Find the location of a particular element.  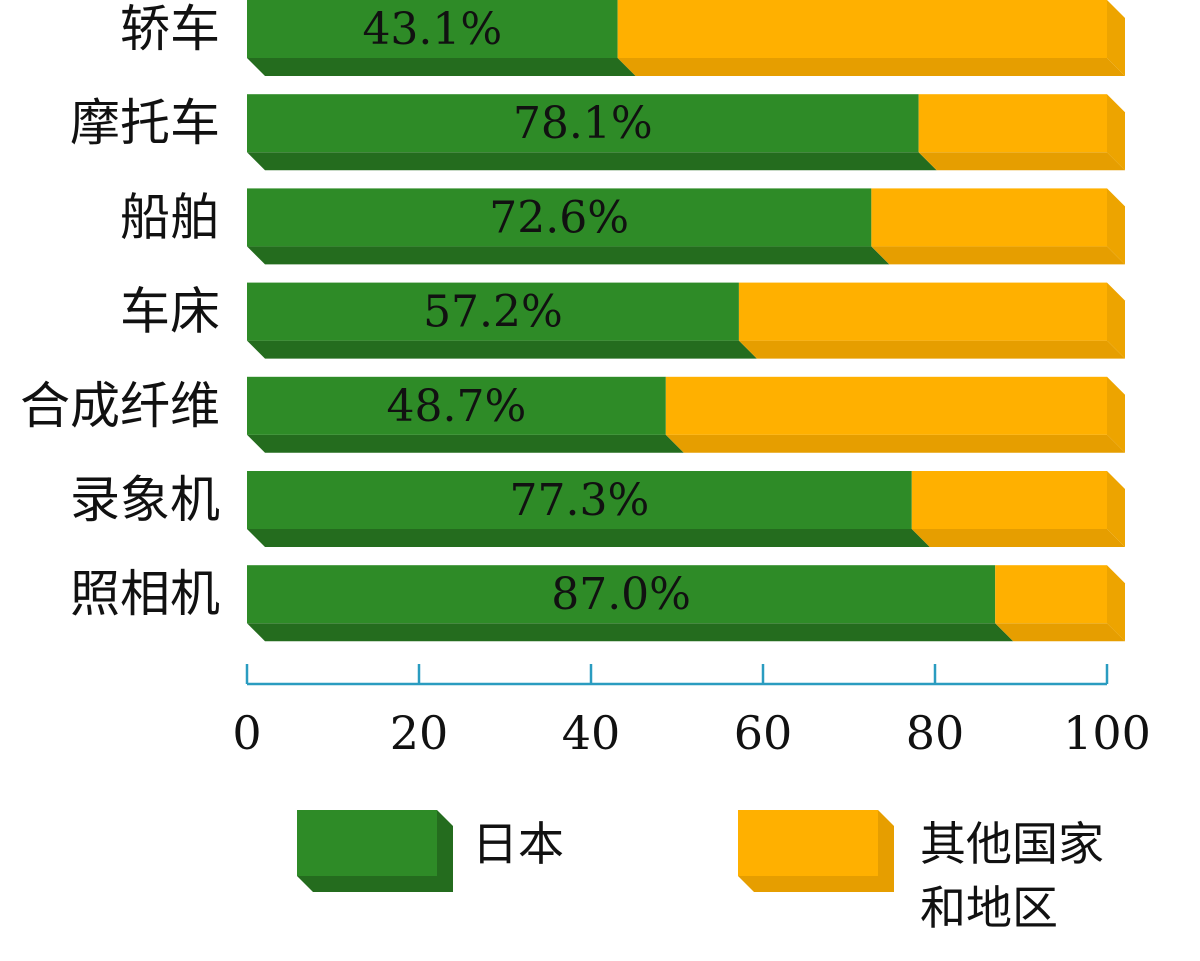

category-label: 轿车 is located at coordinates (170, 29).